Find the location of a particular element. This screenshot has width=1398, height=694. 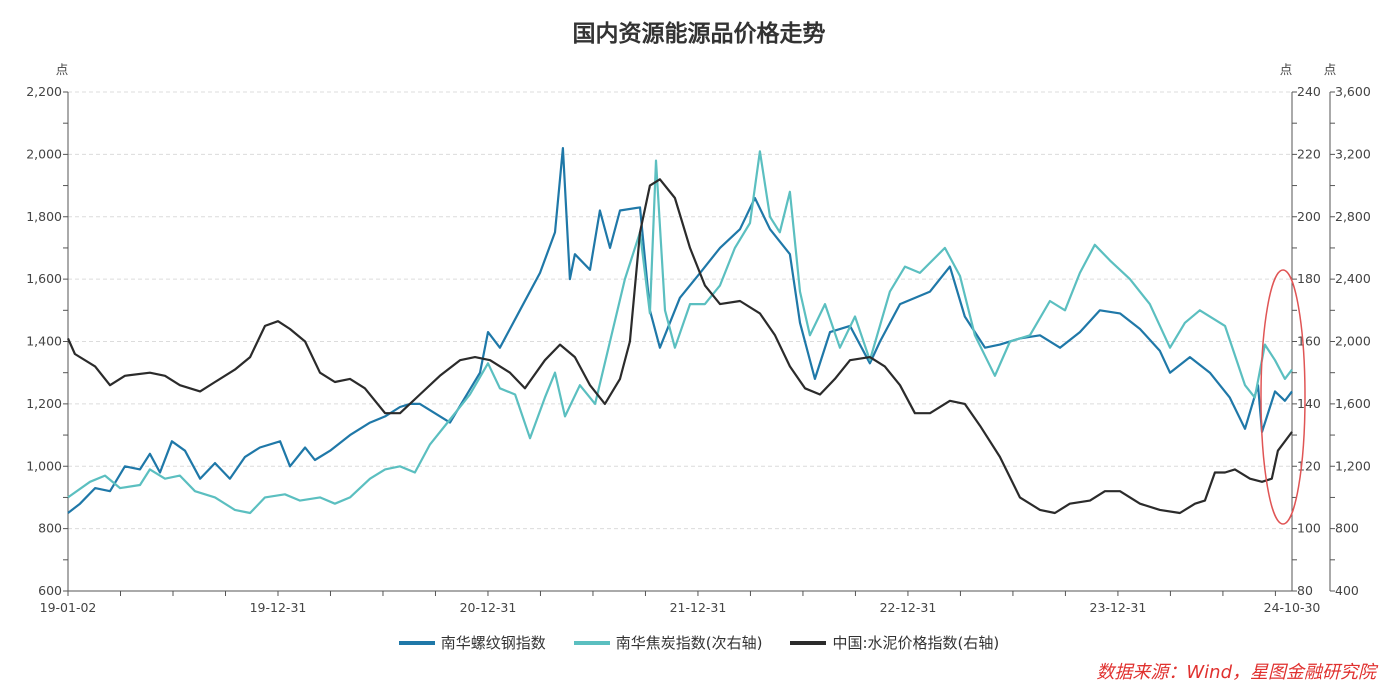

right-y-tick-label: 180 is located at coordinates (1309, 278).